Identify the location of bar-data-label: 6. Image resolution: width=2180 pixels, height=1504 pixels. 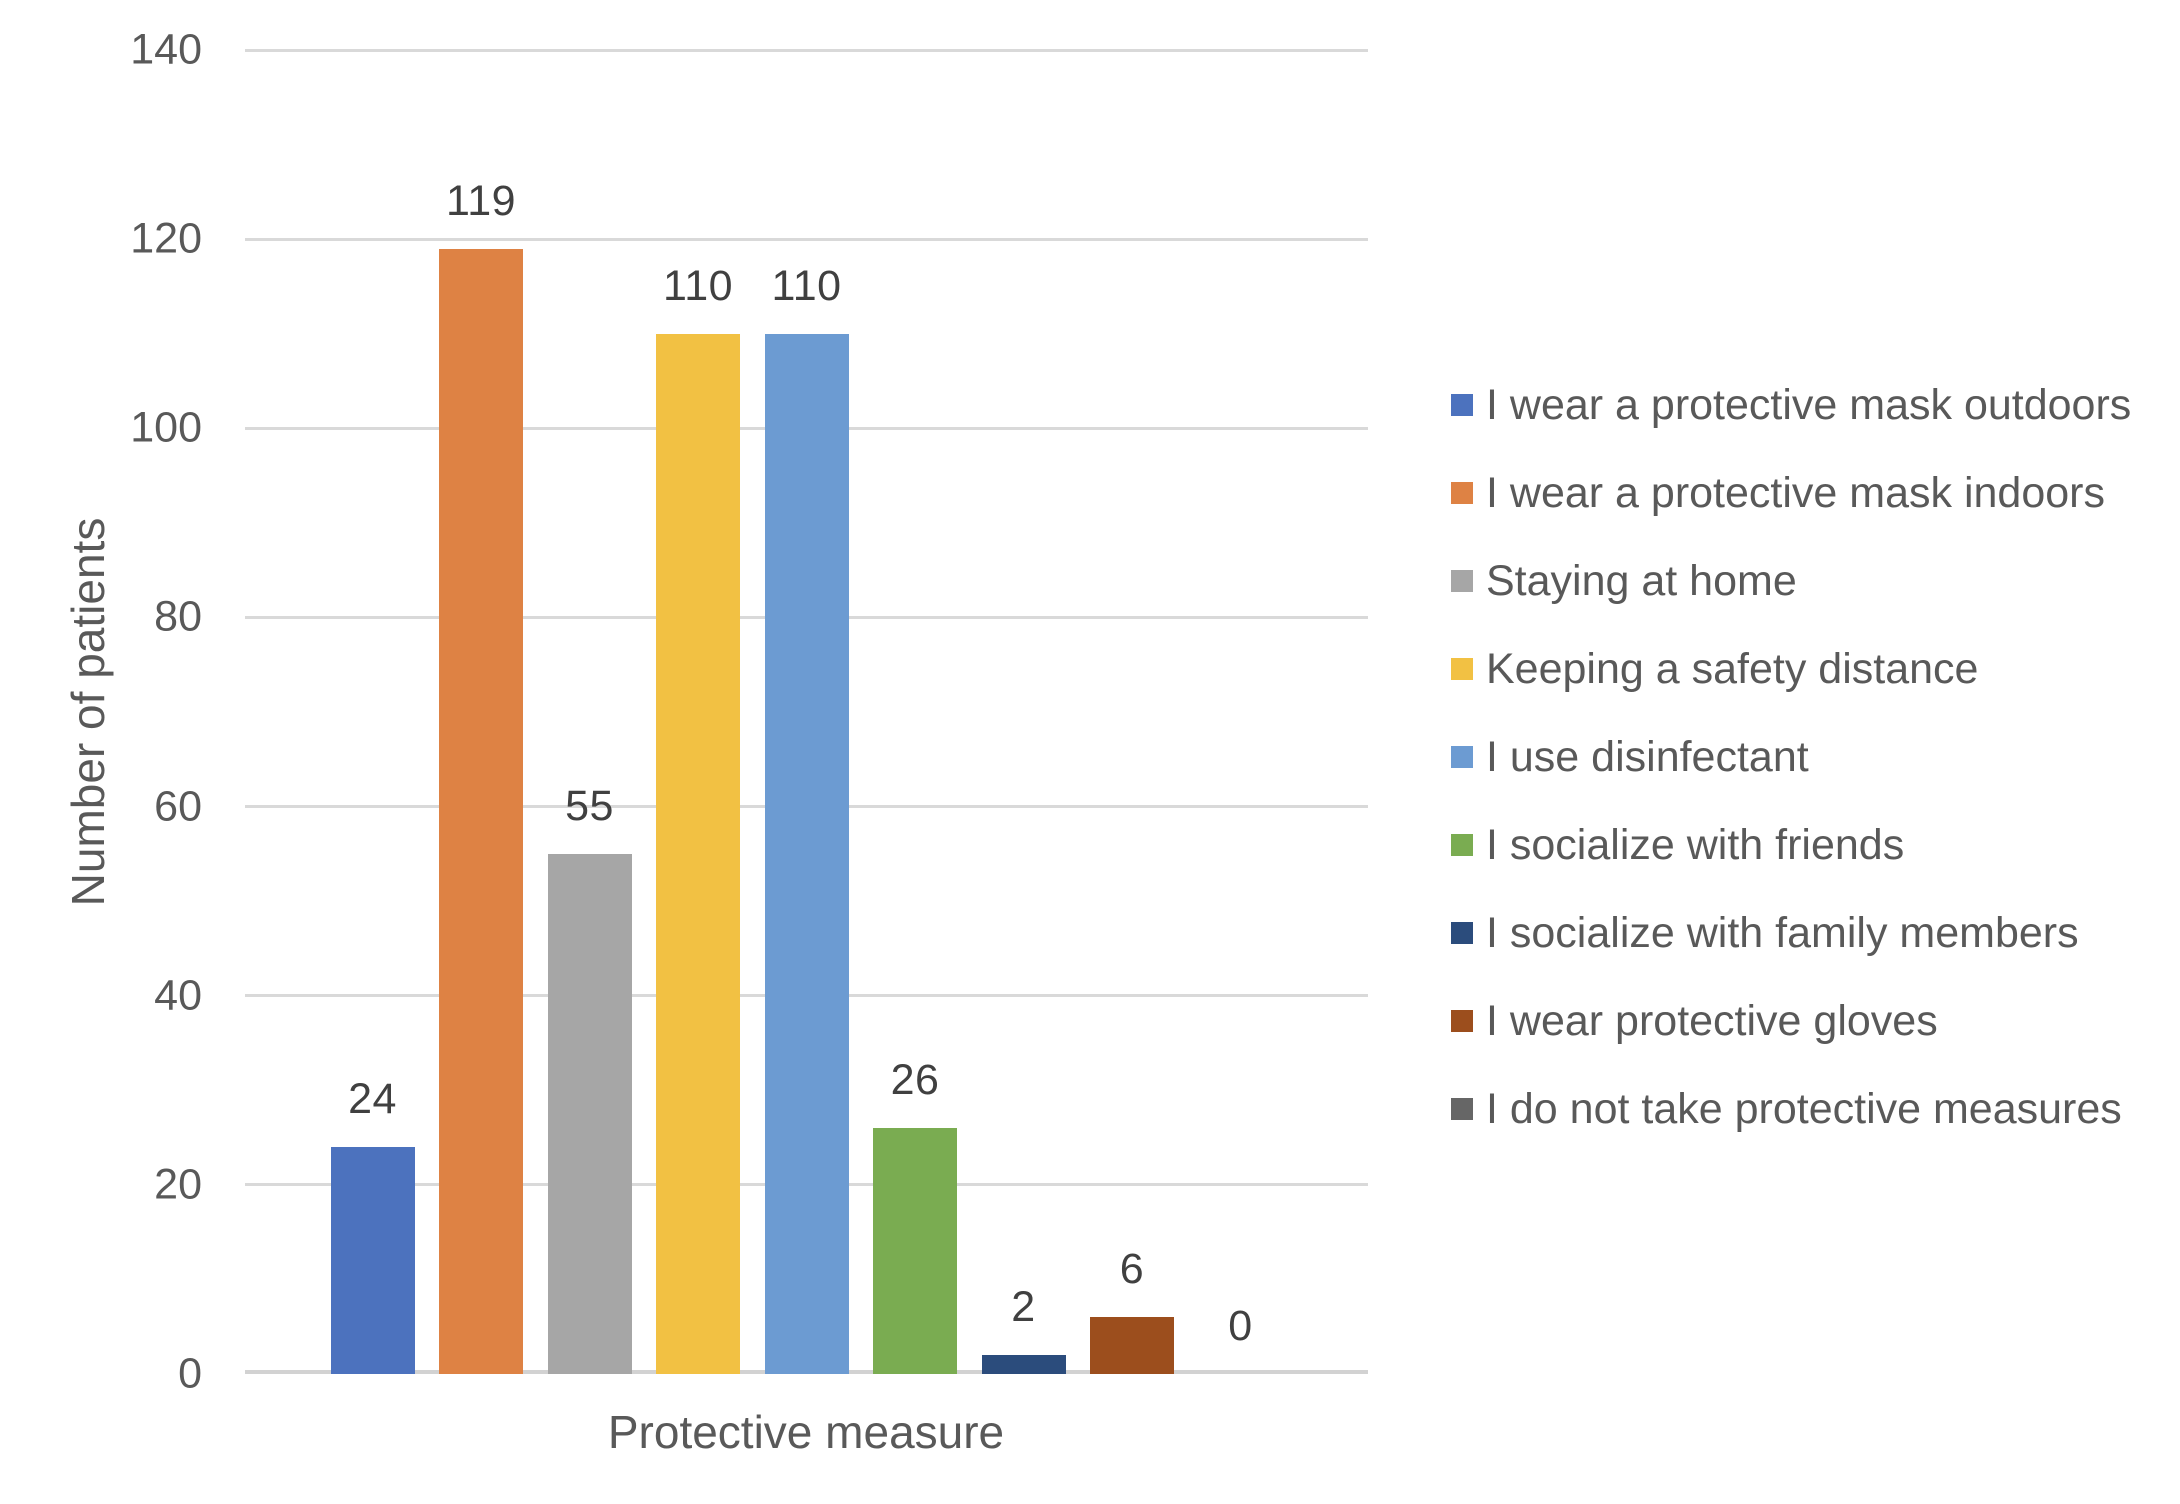
(1132, 1269).